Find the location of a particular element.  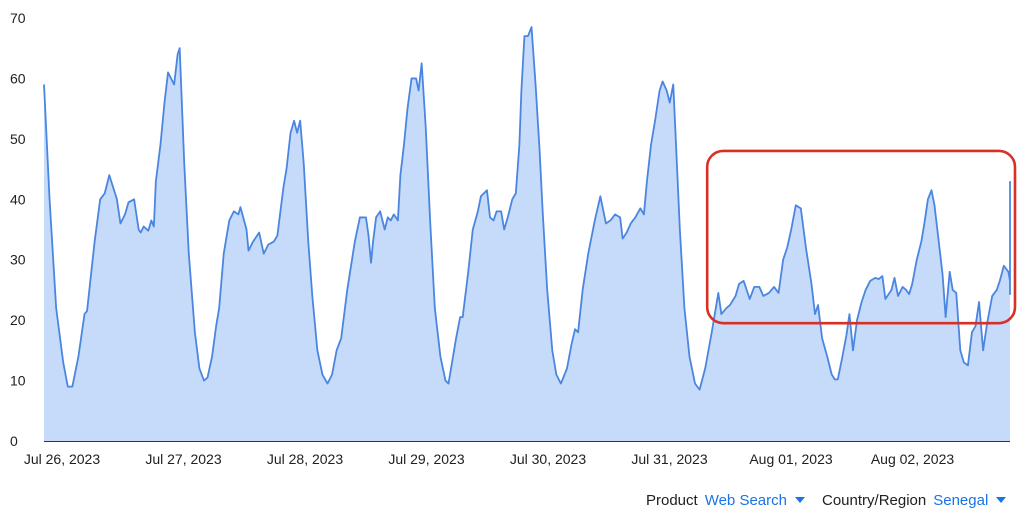

x-tick-label: Jul 31, 2023 is located at coordinates (669, 459).